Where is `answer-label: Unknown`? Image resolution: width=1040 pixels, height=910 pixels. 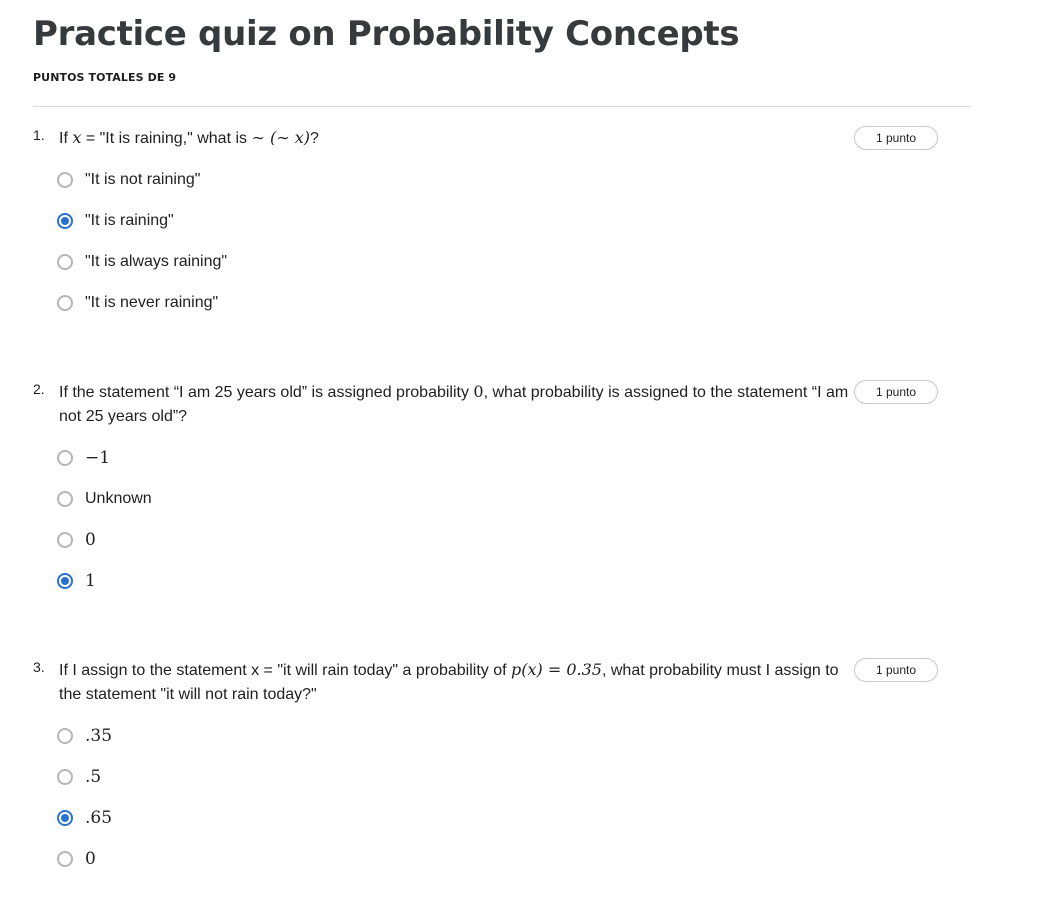
answer-label: Unknown is located at coordinates (118, 498).